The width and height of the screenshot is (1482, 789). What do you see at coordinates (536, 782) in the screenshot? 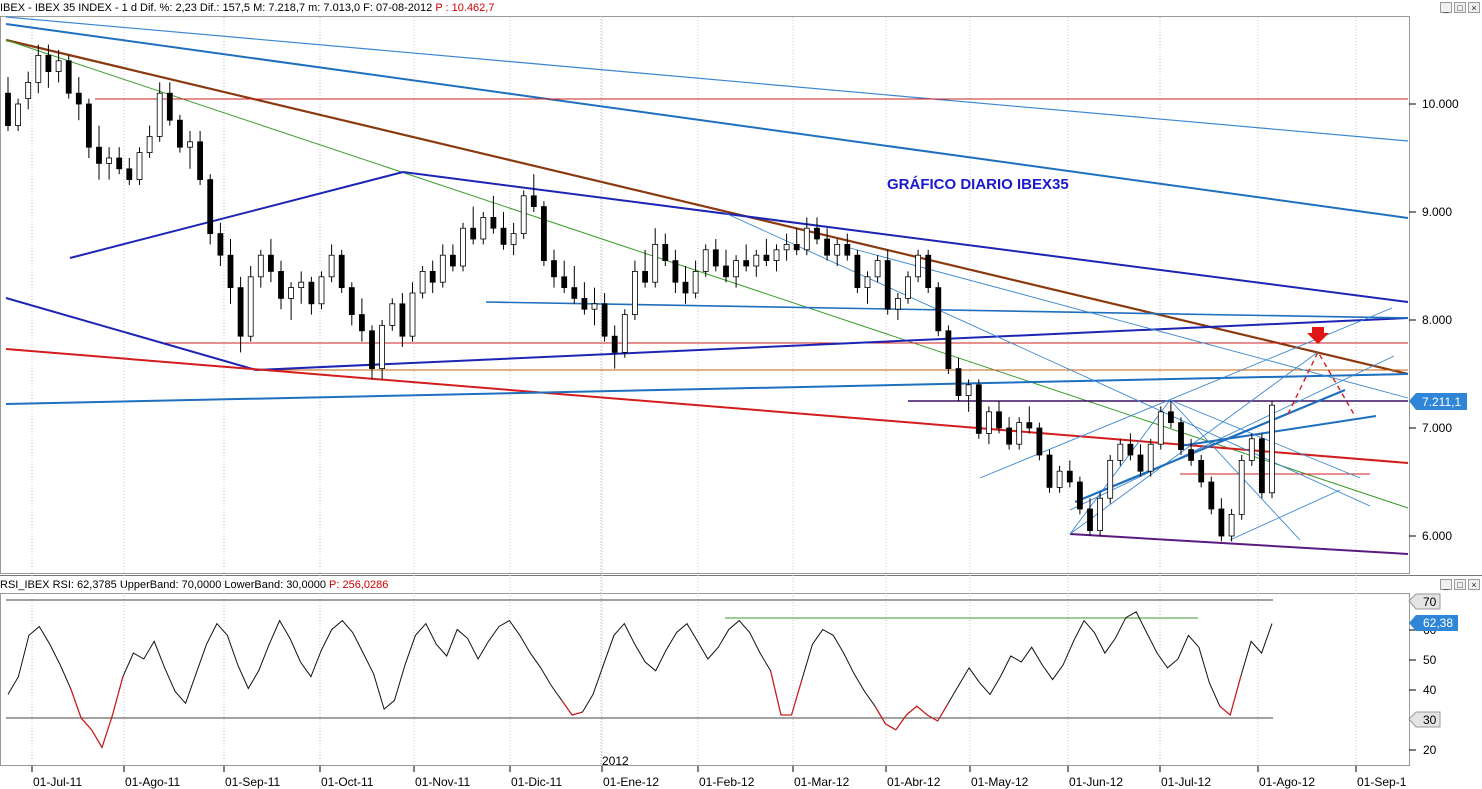
I see `xtick-label: 01-Dic-11` at bounding box center [536, 782].